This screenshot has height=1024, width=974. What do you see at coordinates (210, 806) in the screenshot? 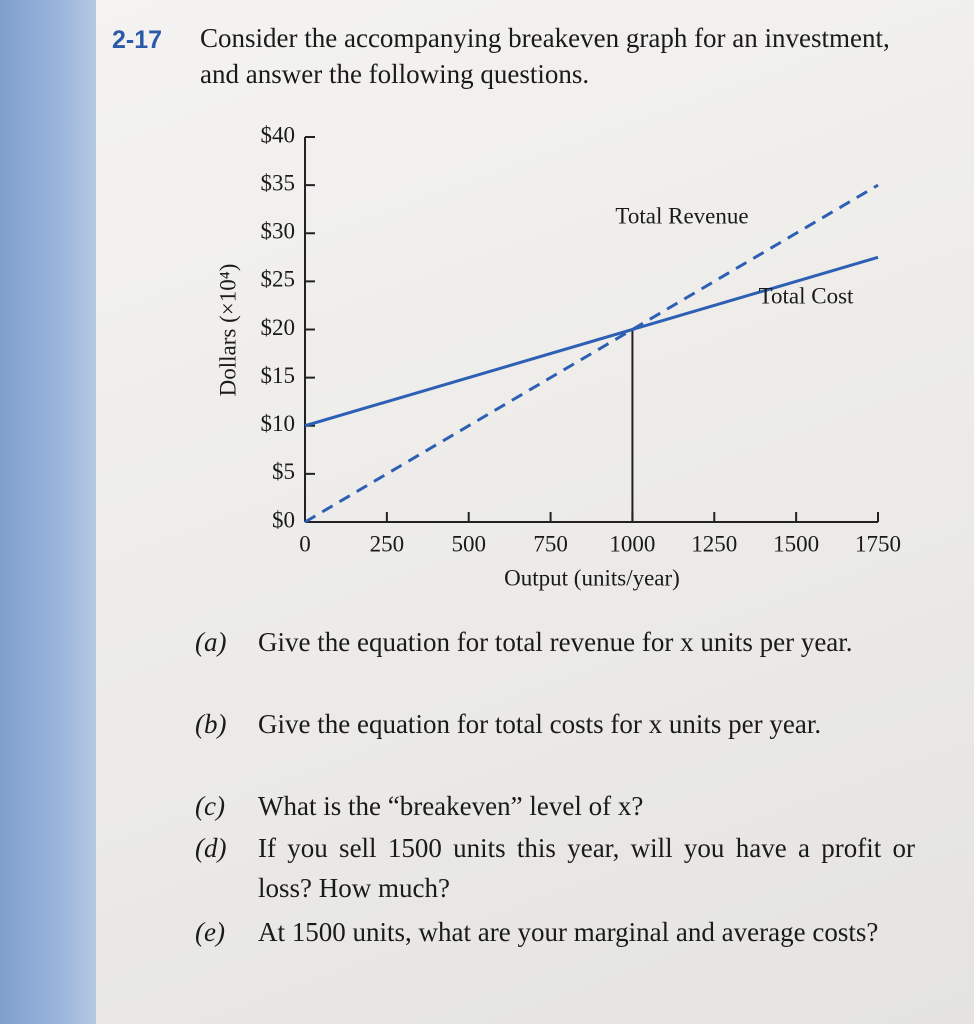
I see `question-label: (c)` at bounding box center [210, 806].